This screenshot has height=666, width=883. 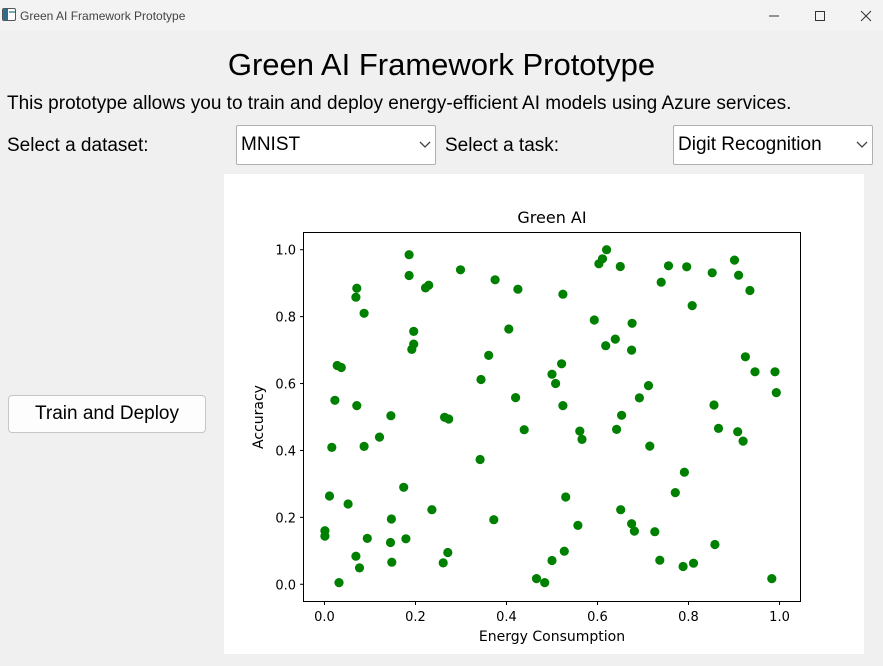 I want to click on x-tick-label-1: 0.2, so click(x=415, y=617).